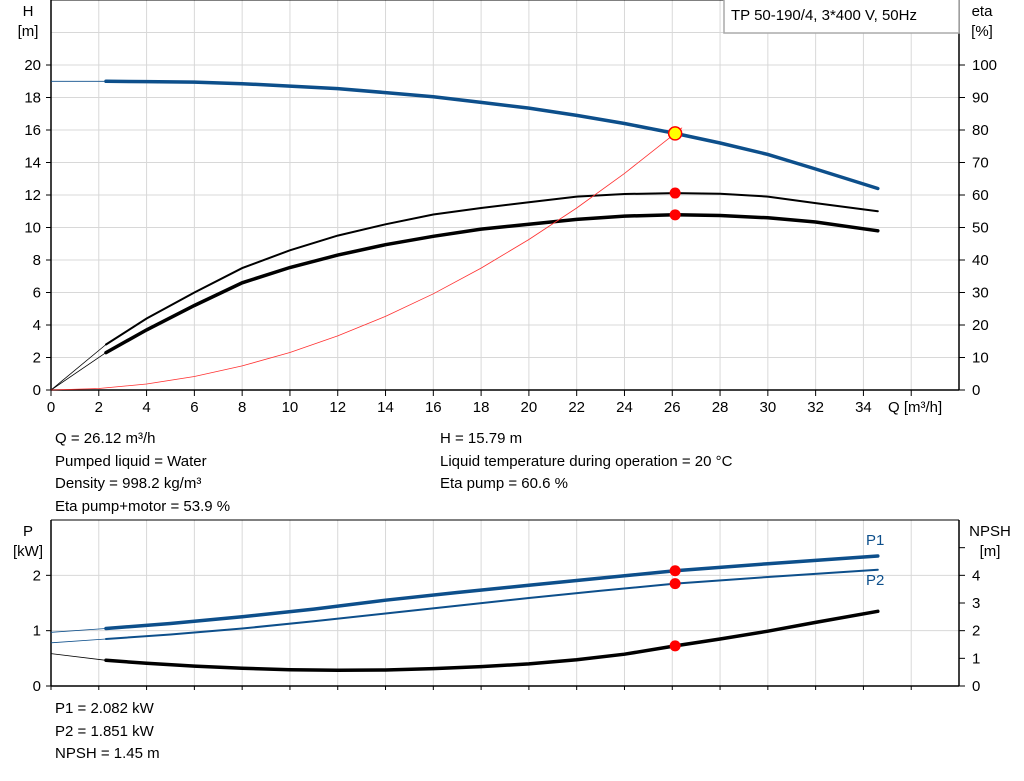 The height and width of the screenshot is (781, 1024). Describe the element at coordinates (492, 604) in the screenshot. I see `series-line-P2` at that location.